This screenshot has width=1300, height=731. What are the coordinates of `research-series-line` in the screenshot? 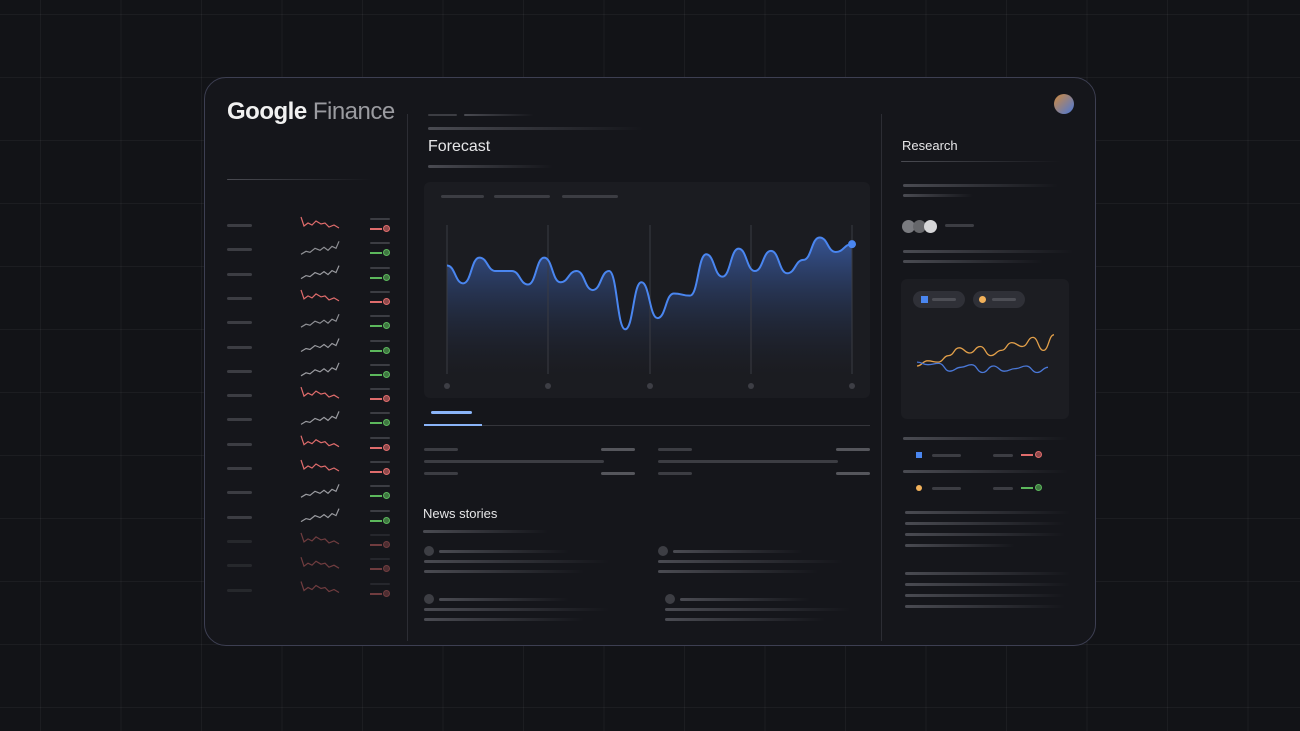 It's located at (985, 350).